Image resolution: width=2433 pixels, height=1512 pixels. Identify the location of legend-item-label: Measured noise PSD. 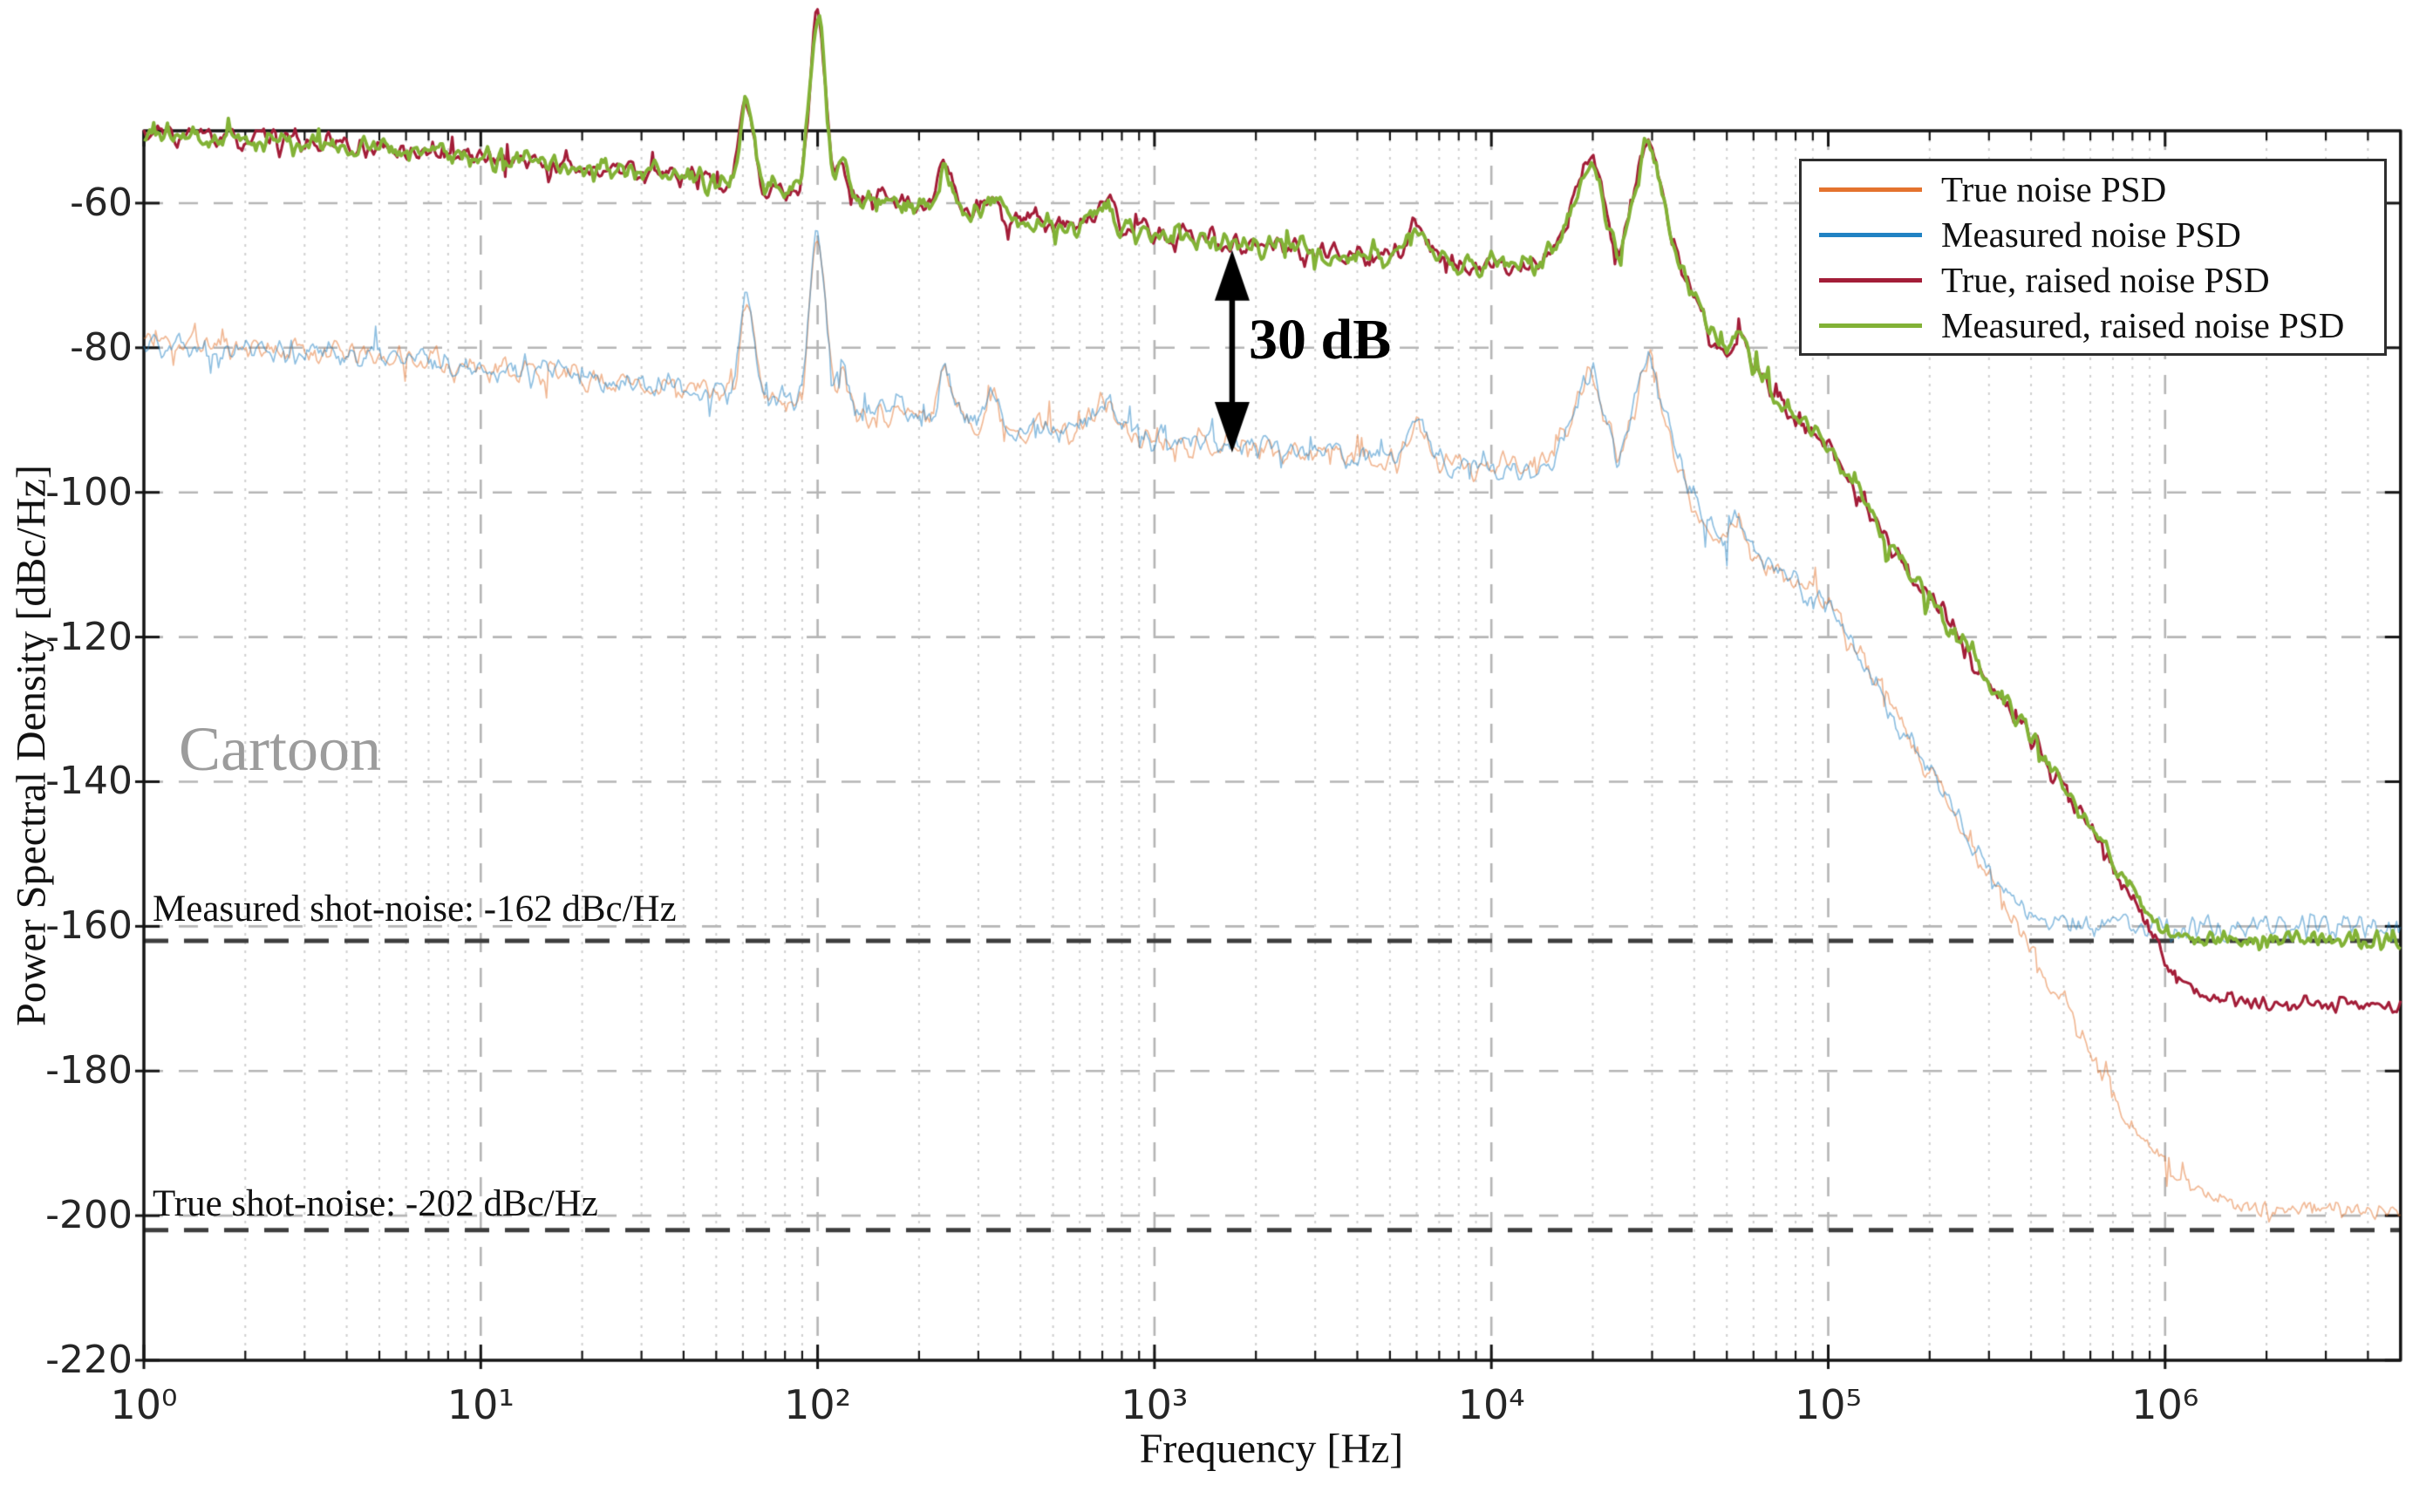
(2091, 235).